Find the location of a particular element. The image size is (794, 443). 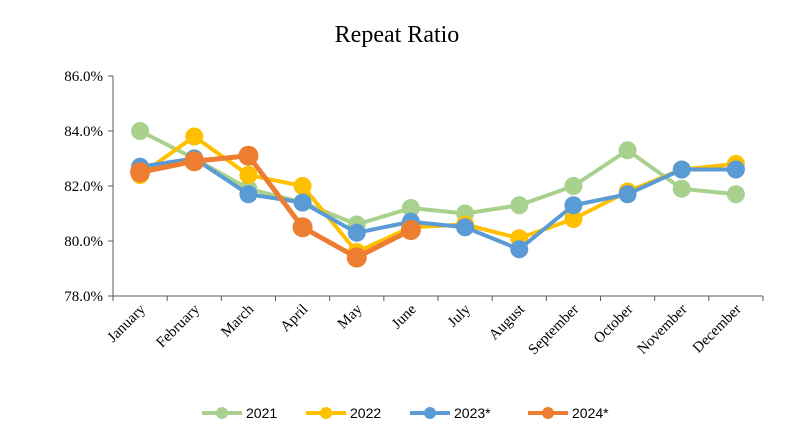

x-tick-label: December is located at coordinates (717, 329).